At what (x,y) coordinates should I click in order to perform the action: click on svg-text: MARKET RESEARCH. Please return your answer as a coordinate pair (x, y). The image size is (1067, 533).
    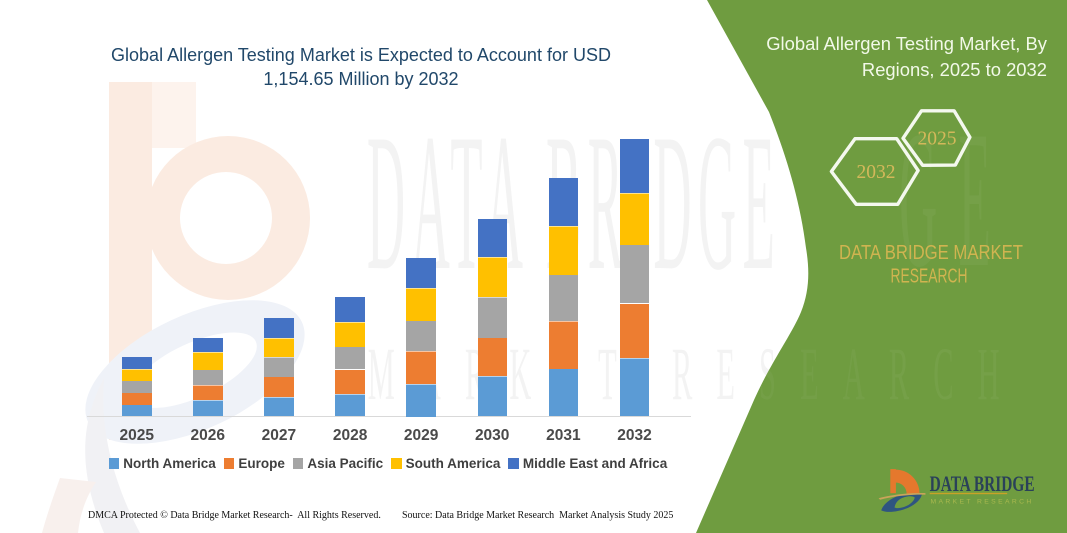
    Looking at the image, I should click on (982, 501).